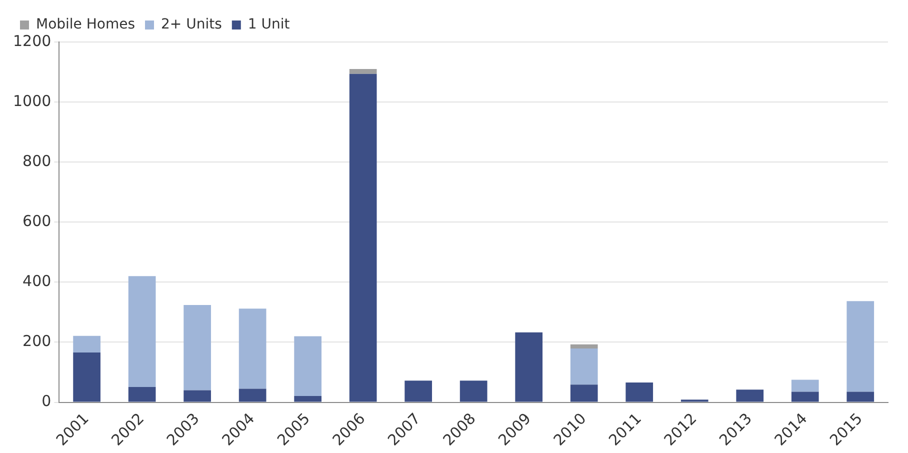  Describe the element at coordinates (37, 221) in the screenshot. I see `y-tick-label: 600` at that location.